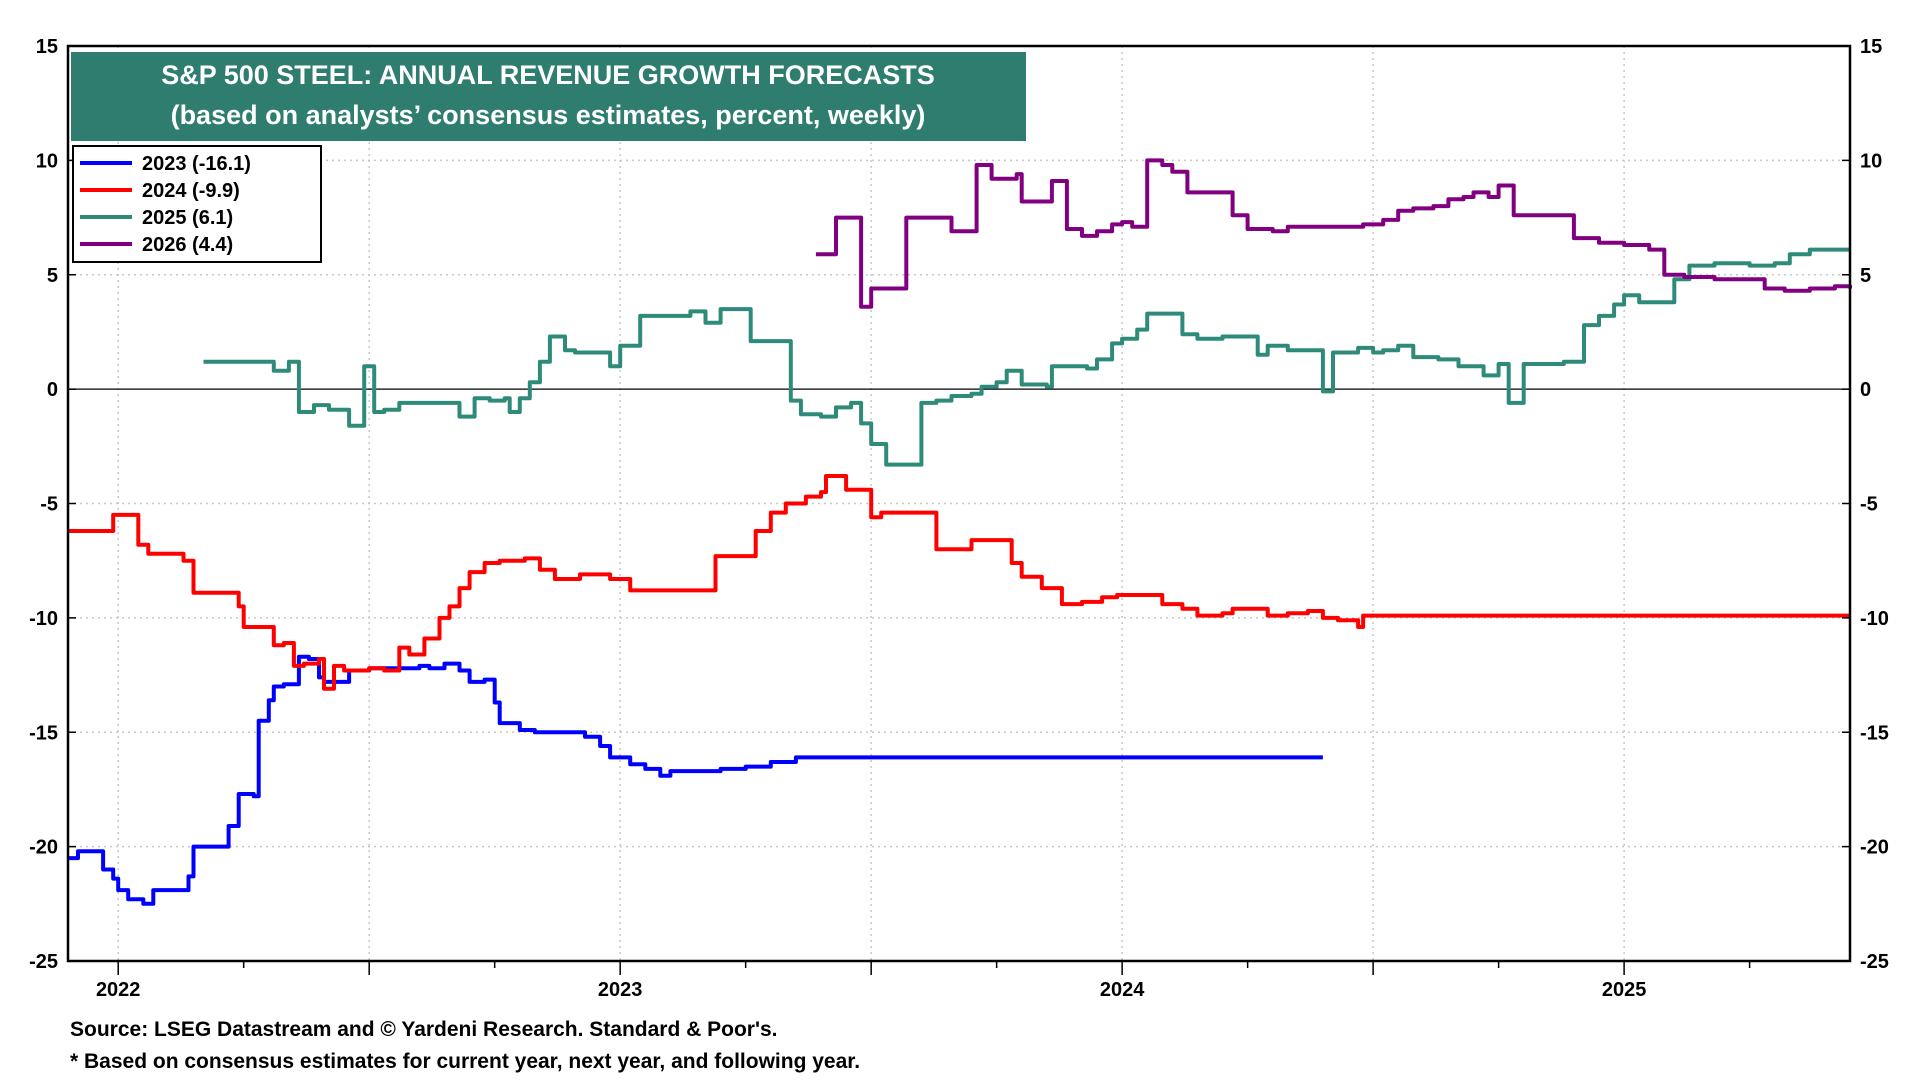  What do you see at coordinates (1871, 161) in the screenshot?
I see `y-tick-label-right: 10` at bounding box center [1871, 161].